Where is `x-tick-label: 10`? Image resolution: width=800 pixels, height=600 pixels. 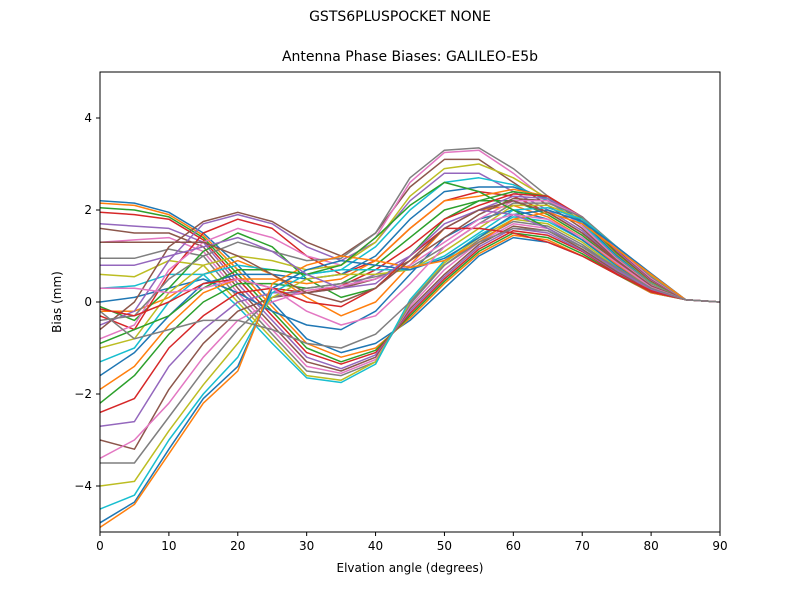
x-tick-label: 10 is located at coordinates (168, 546).